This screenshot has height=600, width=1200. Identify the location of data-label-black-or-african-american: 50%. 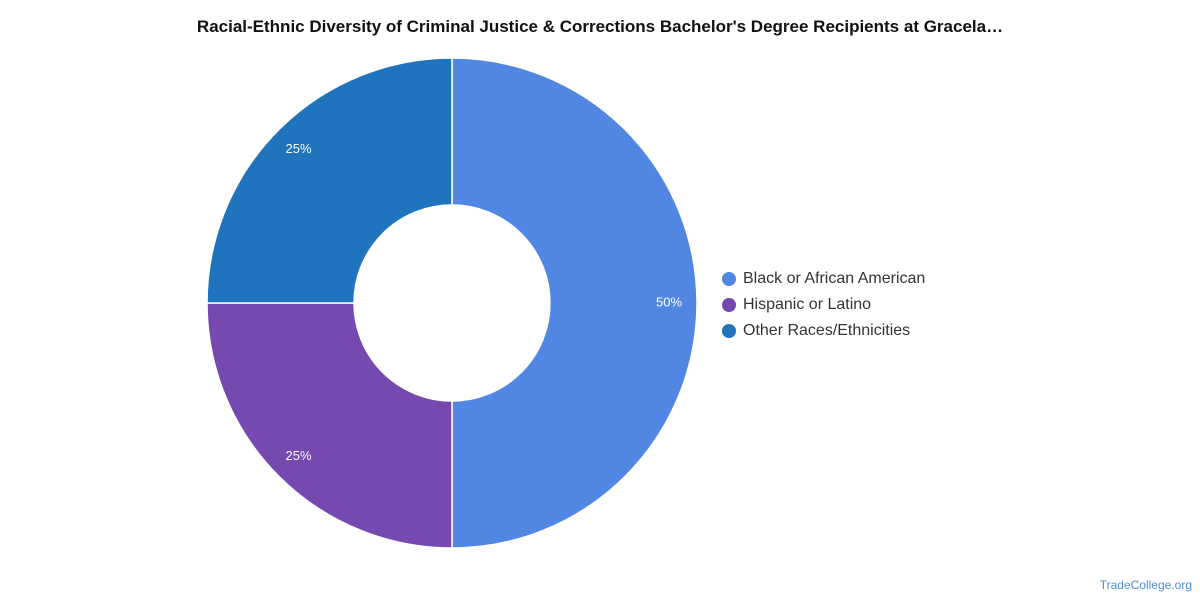
(669, 301).